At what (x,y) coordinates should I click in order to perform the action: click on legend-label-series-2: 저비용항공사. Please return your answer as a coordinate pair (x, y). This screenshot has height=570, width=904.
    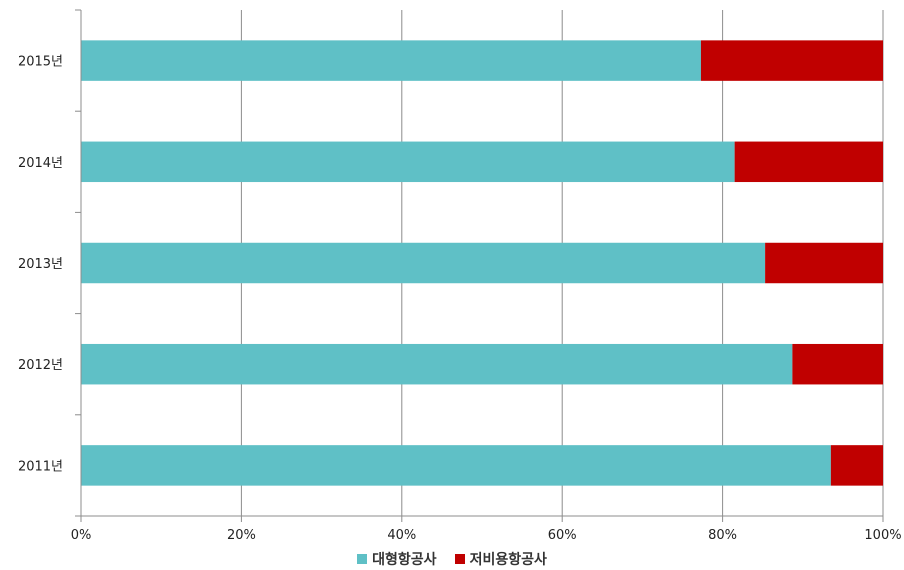
    Looking at the image, I should click on (508, 560).